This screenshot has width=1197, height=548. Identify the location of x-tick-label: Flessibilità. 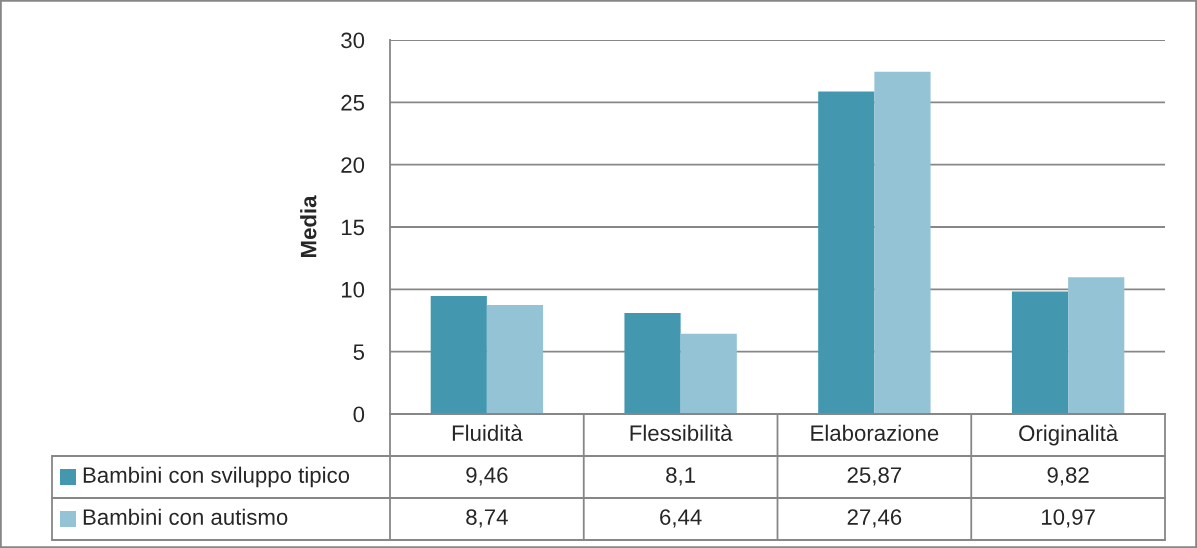
(681, 432).